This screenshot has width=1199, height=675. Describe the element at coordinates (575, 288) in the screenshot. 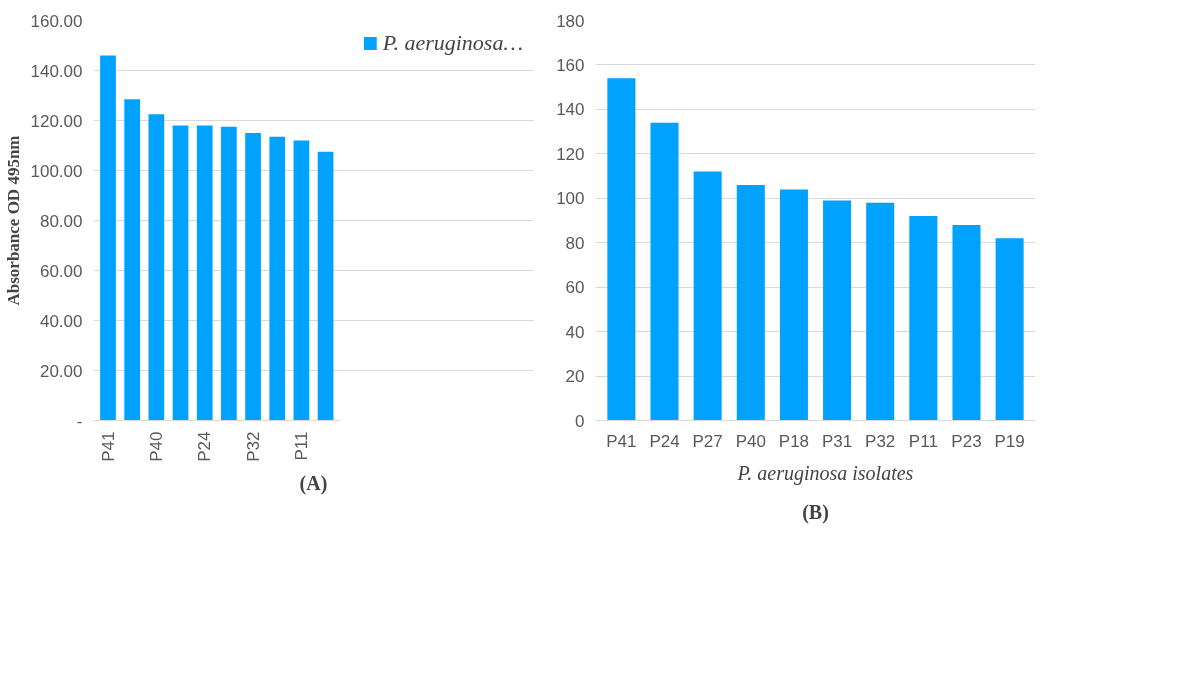

I see `y-tick-label: 60` at that location.